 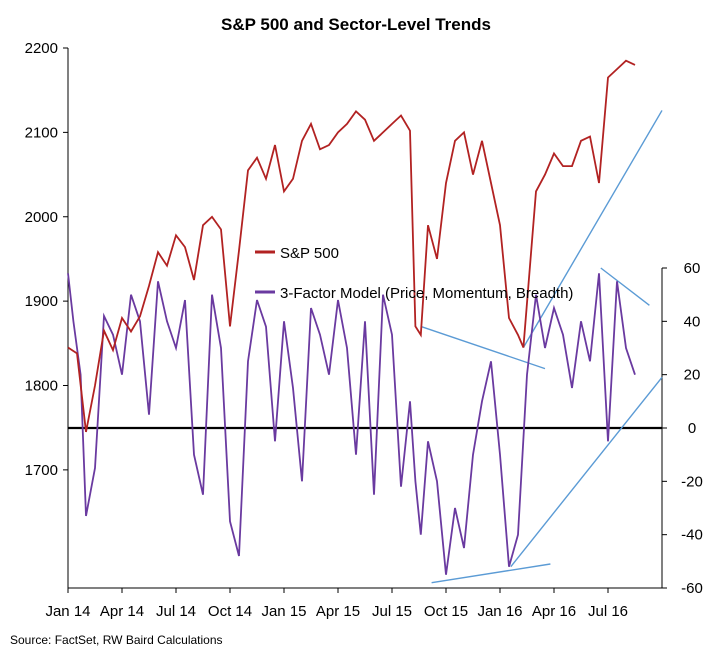 I want to click on trend-line-model-diverging-trend, so click(x=491, y=573).